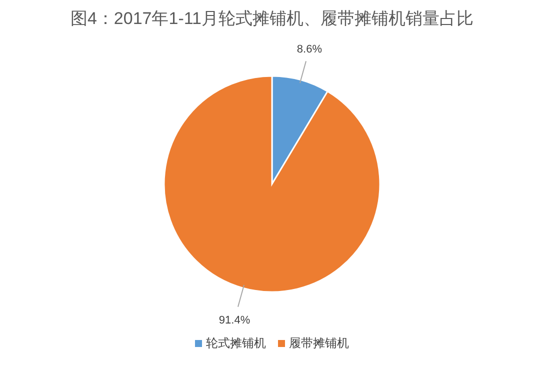 The image size is (544, 365). What do you see at coordinates (272, 18) in the screenshot?
I see `title: 图4：2017年1-11月轮式摊铺机、履带摊铺机销量占比` at bounding box center [272, 18].